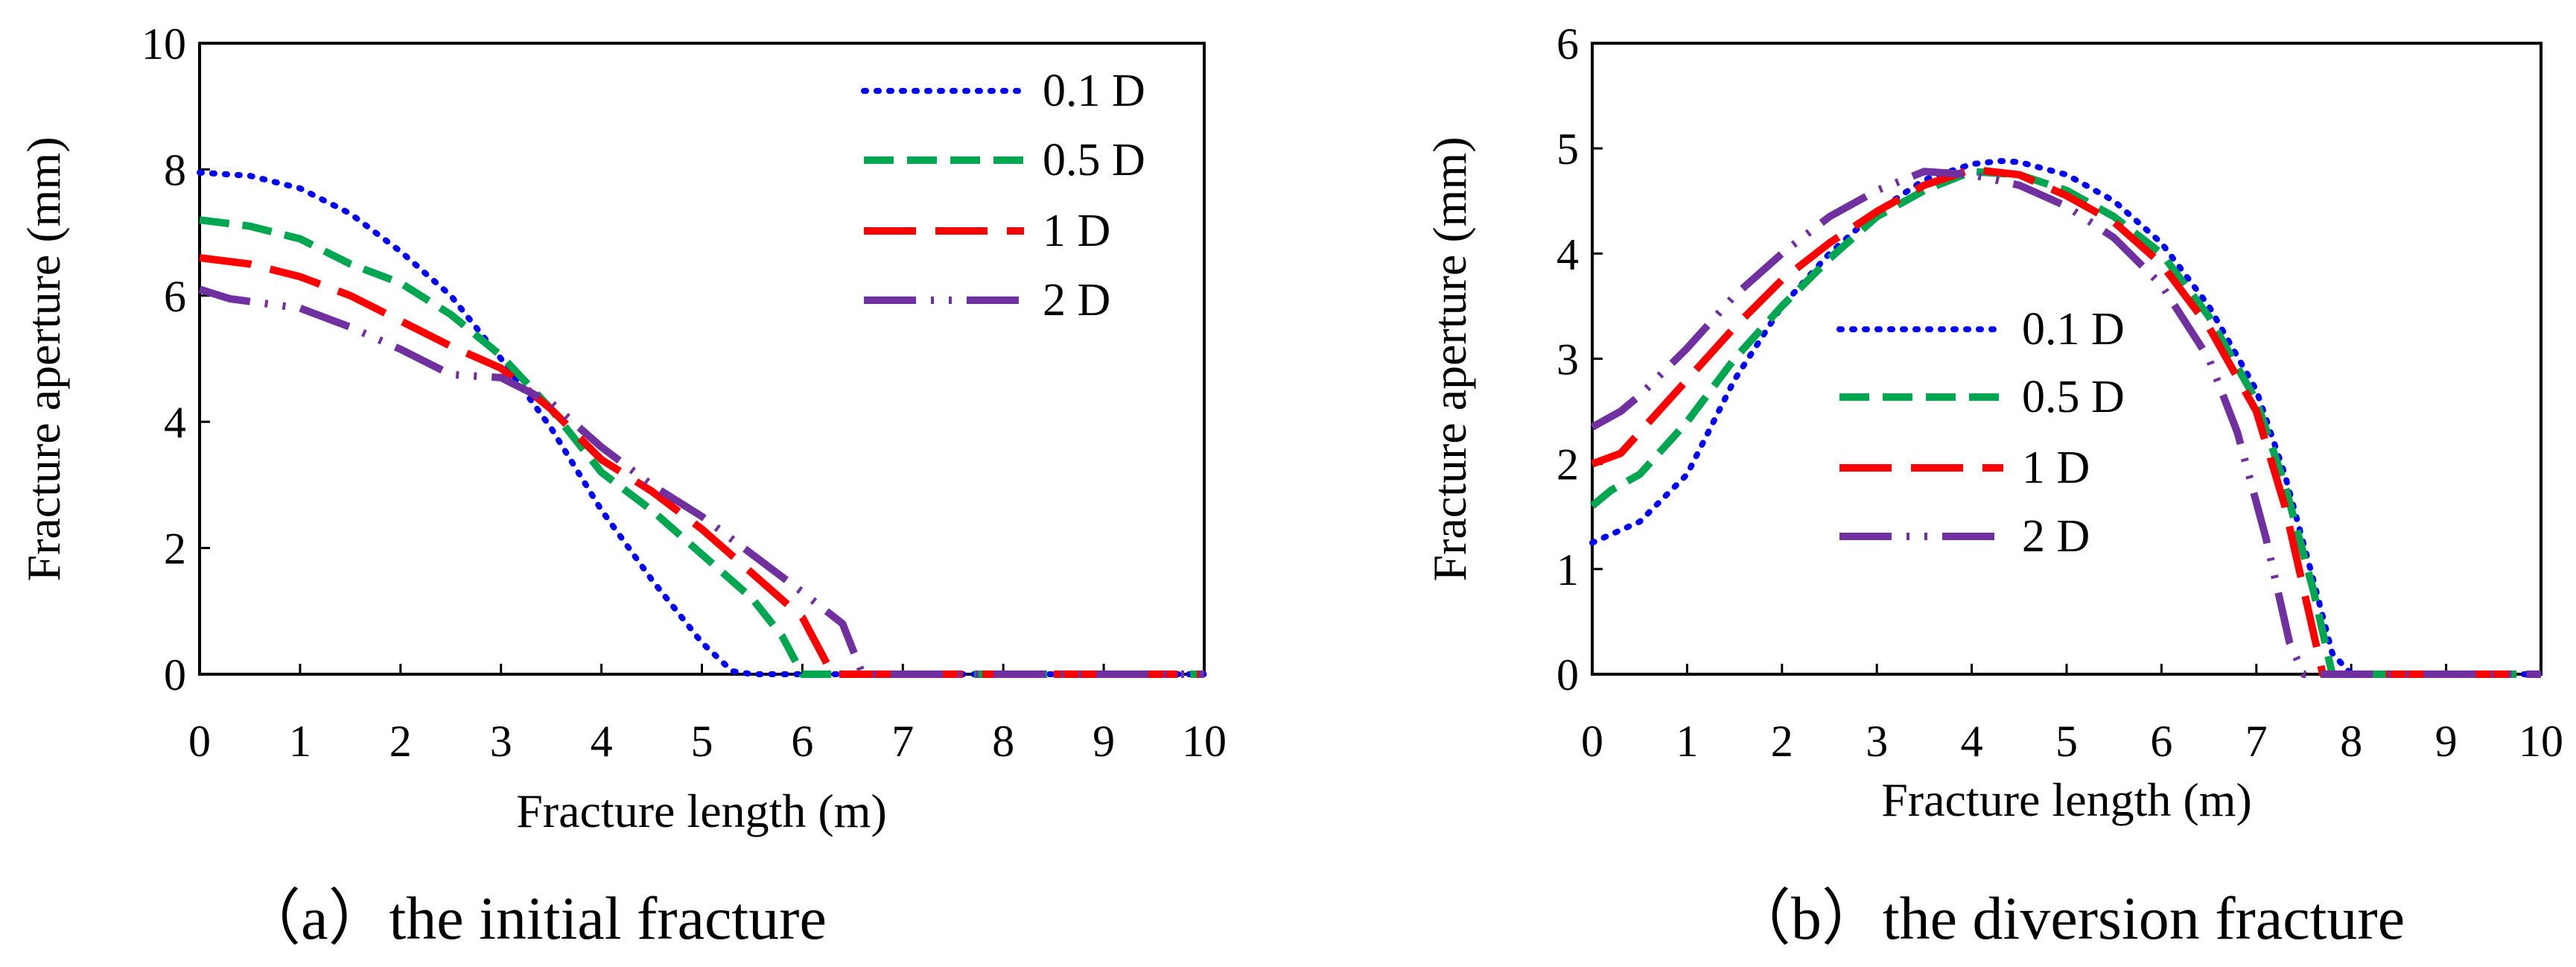  Describe the element at coordinates (199, 741) in the screenshot. I see `x-tick-label-a: 0` at that location.